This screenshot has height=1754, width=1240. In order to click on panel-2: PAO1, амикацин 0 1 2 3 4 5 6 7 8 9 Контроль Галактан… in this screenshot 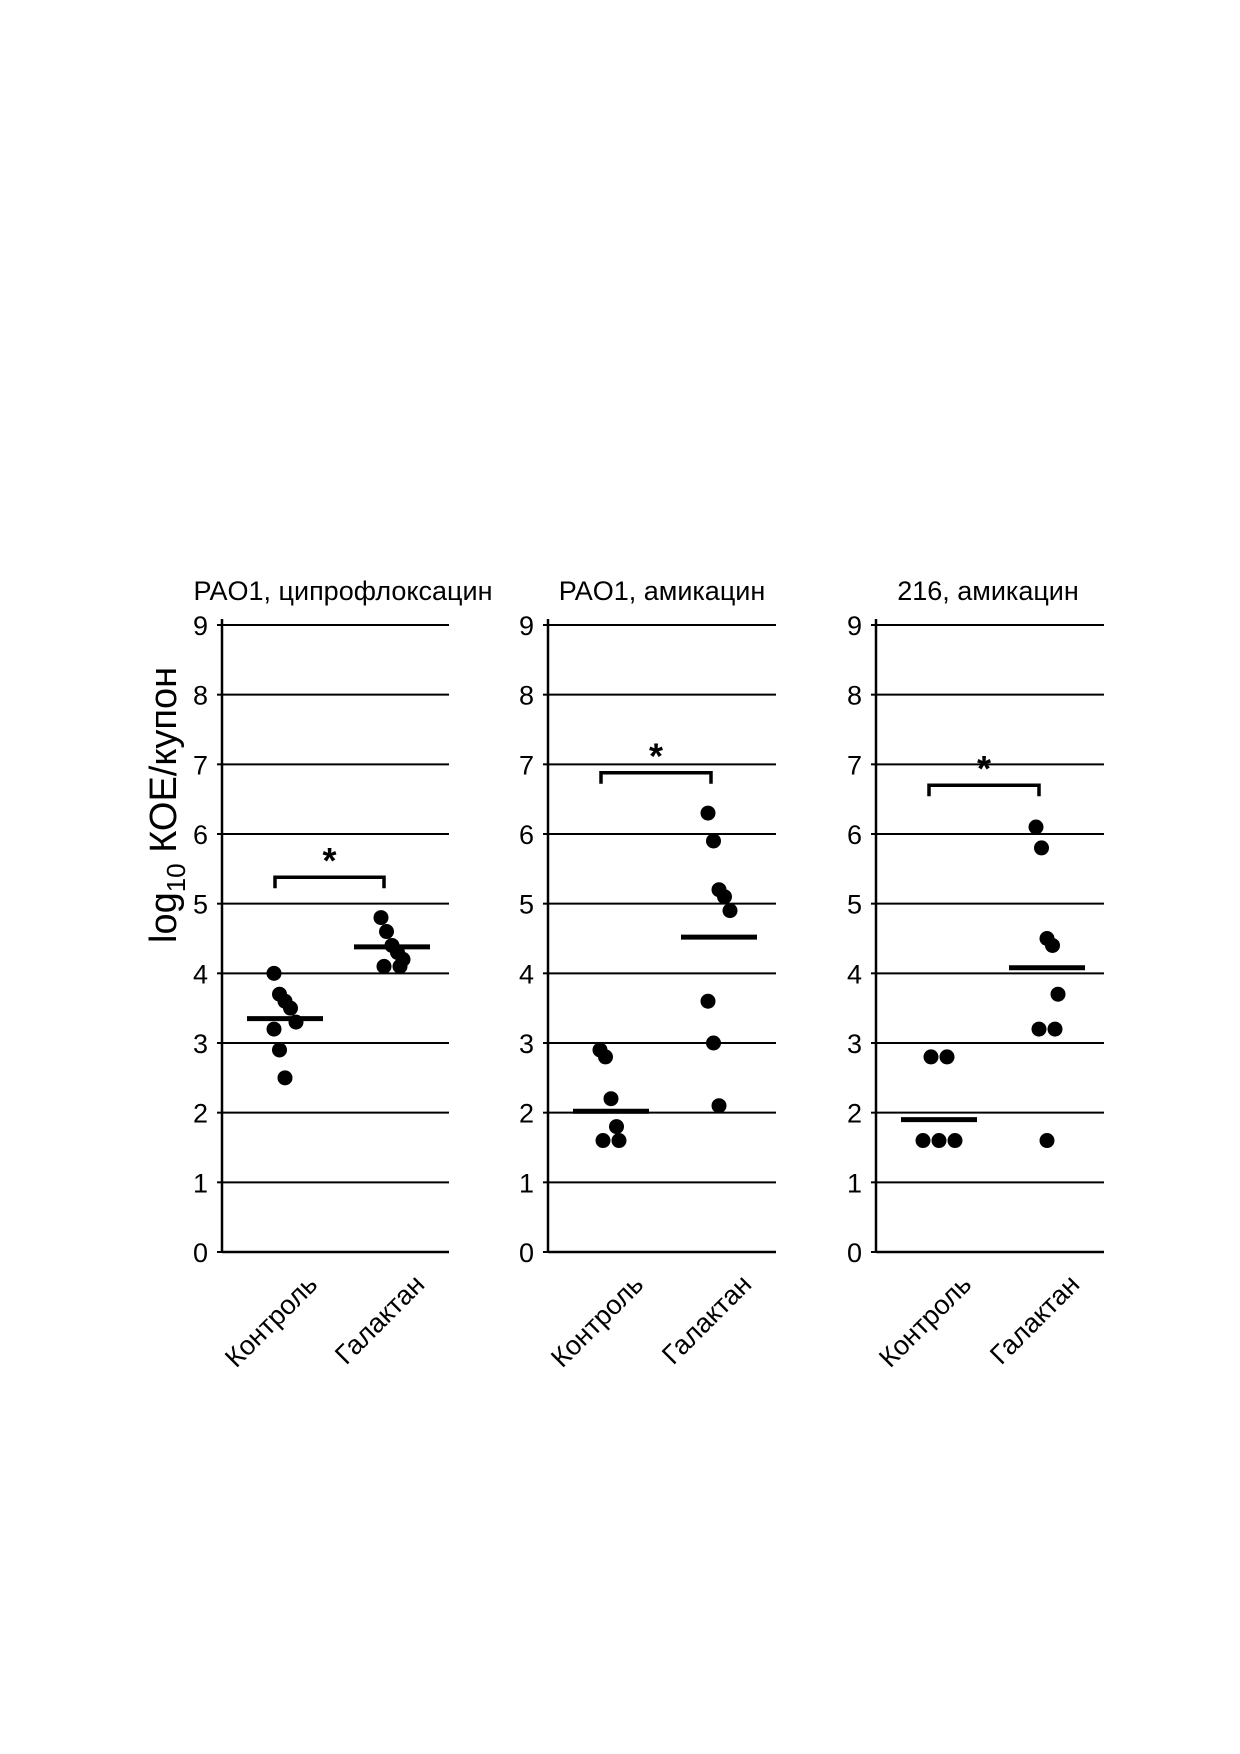, I will do `click(647, 974)`.